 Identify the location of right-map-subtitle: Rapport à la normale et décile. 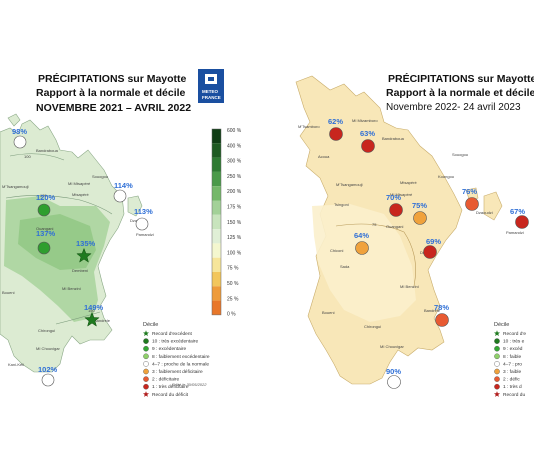
(460, 93).